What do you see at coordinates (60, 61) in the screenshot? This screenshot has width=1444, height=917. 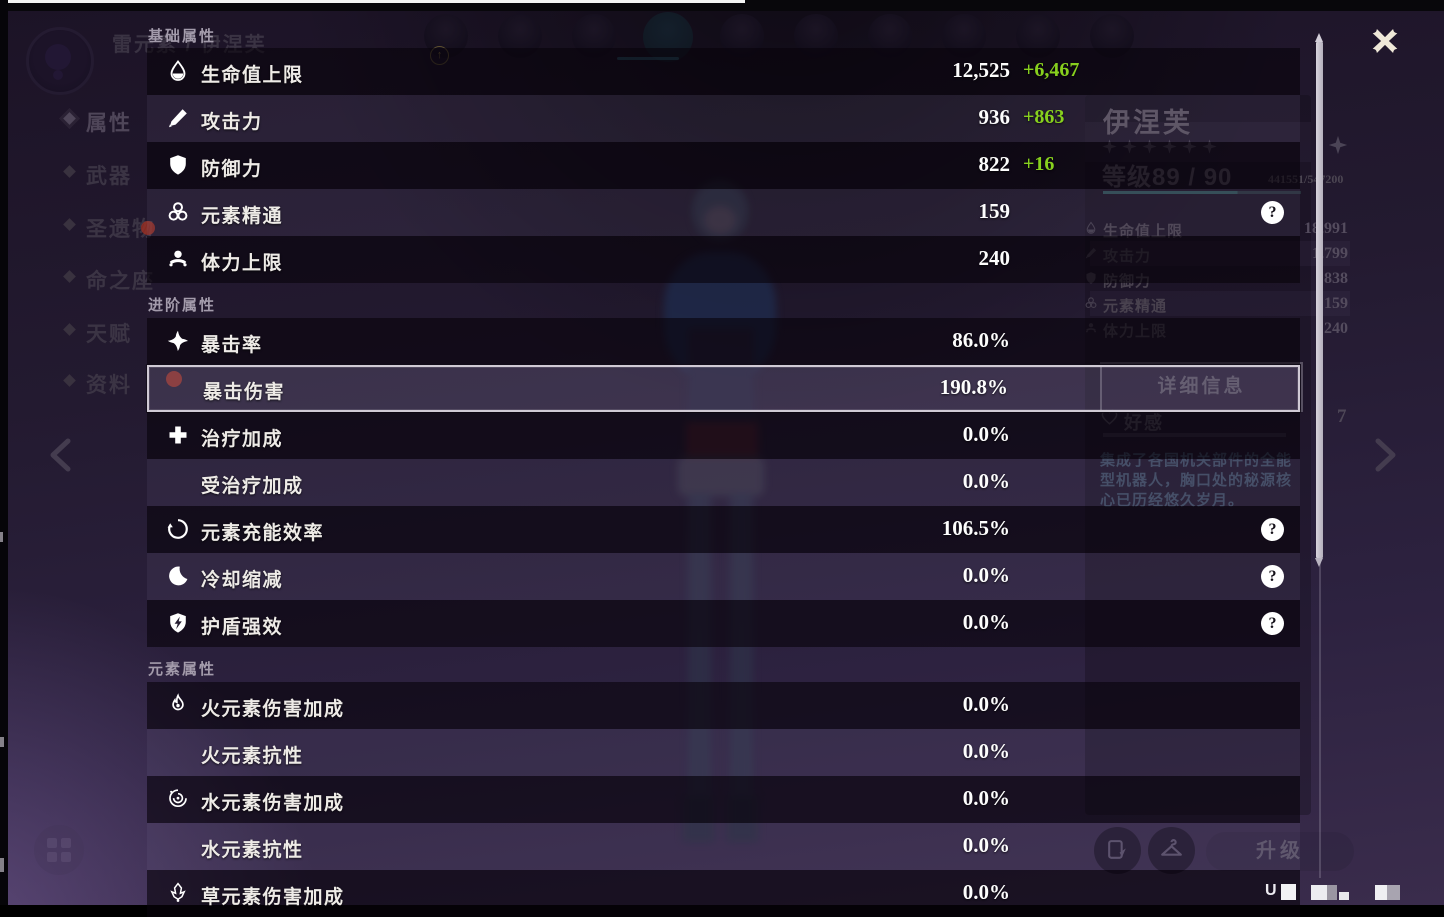 I see `element-emblem-icon` at bounding box center [60, 61].